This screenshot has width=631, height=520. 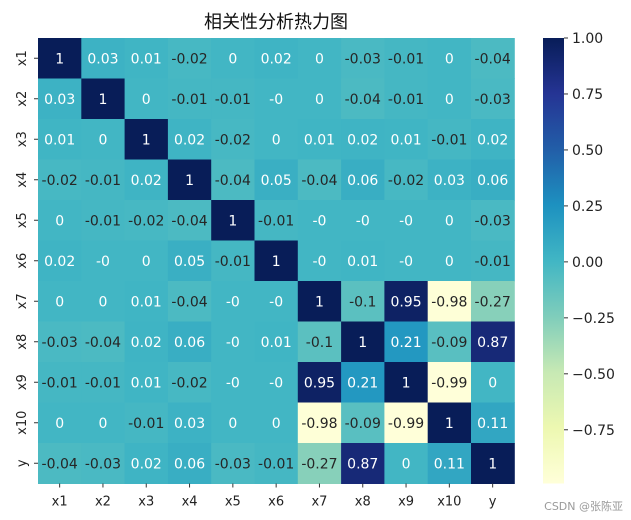 I want to click on cell-value-label: 0.87, so click(x=362, y=464).